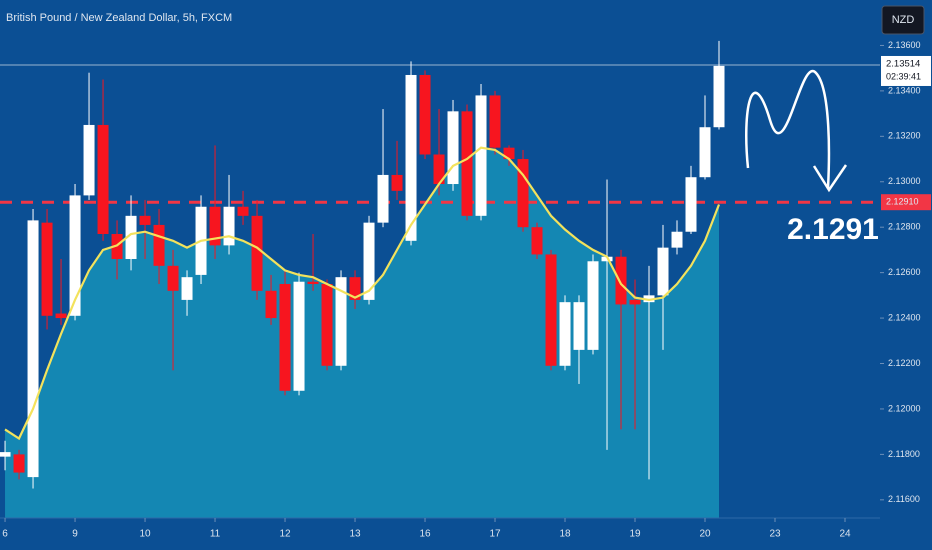 The height and width of the screenshot is (550, 932). I want to click on y-tick-label: 2.12200, so click(904, 363).